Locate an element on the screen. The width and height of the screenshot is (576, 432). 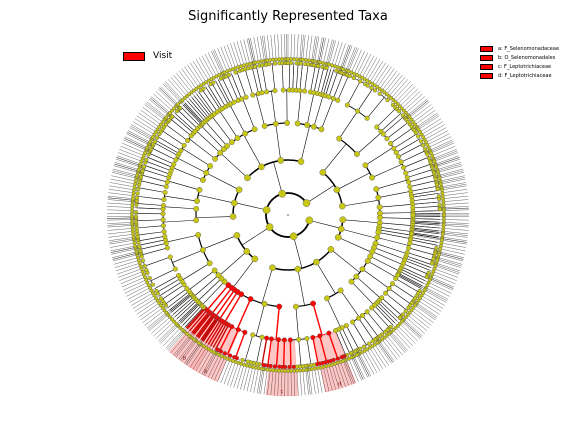
taxa-legend-swatch is located at coordinates (486, 75).